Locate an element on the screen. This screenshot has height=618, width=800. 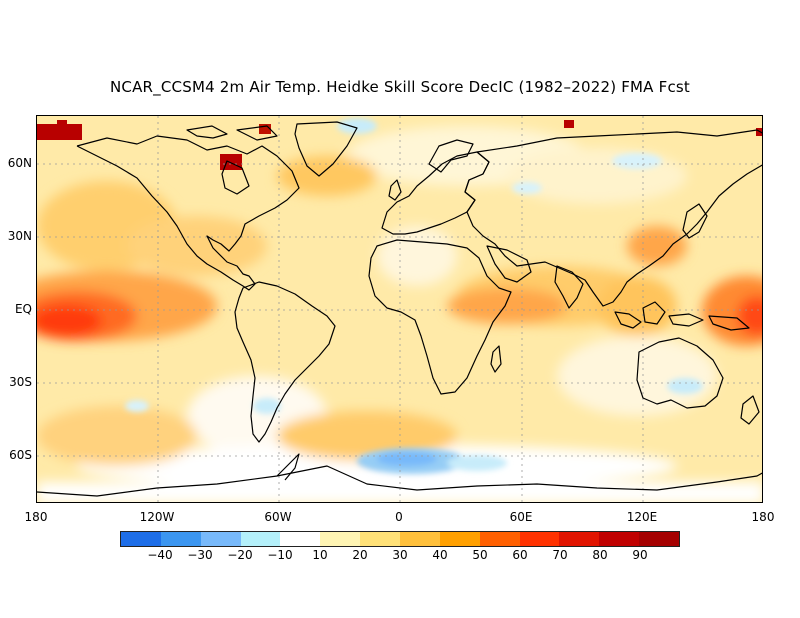
lat-label-eq: EQ is located at coordinates (23, 309).